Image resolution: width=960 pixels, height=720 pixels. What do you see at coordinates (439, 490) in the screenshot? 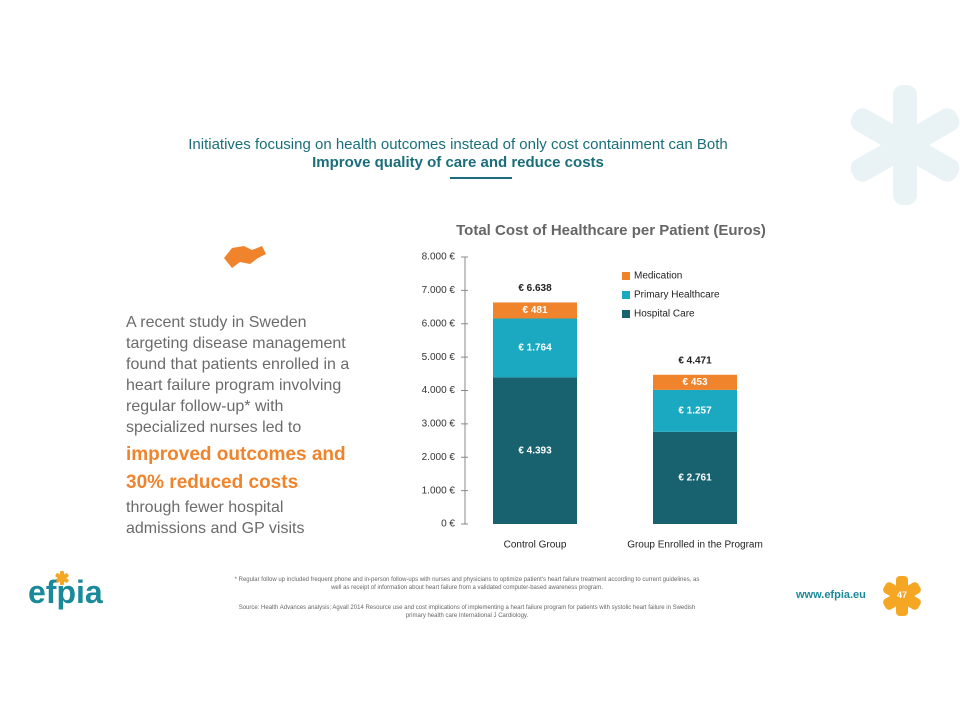
I see `y-tick-label: 1.000 €` at bounding box center [439, 490].